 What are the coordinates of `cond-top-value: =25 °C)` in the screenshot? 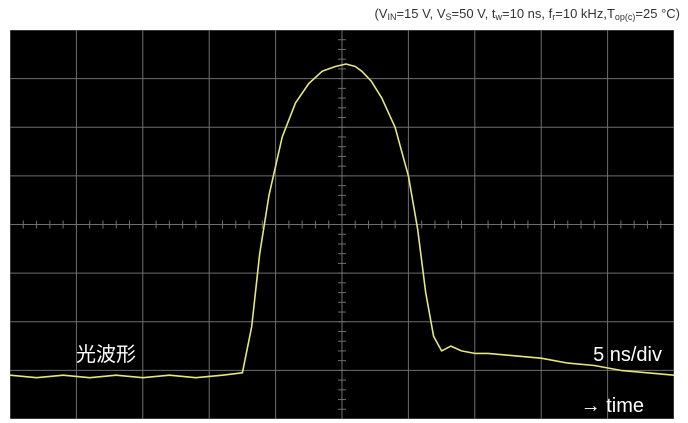 It's located at (657, 13).